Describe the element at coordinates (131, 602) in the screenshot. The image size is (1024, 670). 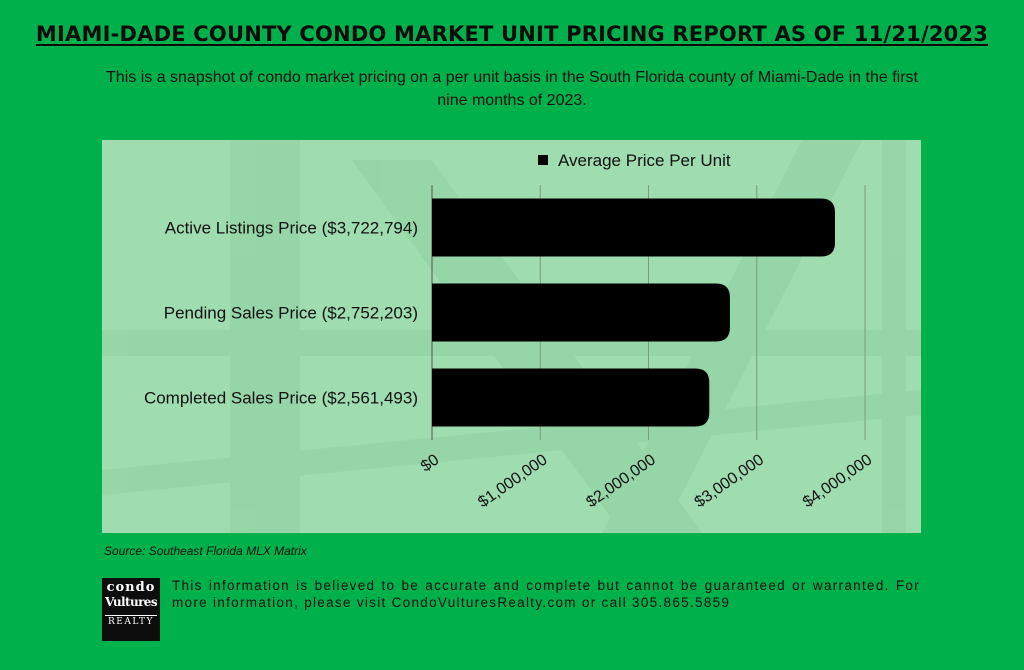
I see `logo-line-vultures: Vultures` at that location.